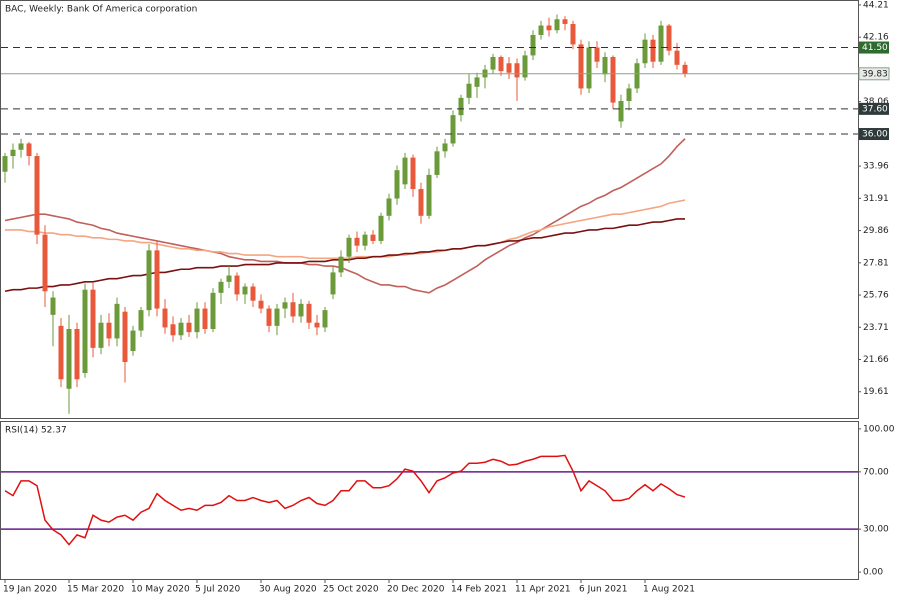 The width and height of the screenshot is (900, 600). What do you see at coordinates (416, 590) in the screenshot?
I see `x-tick-label: 20 Dec 2020` at bounding box center [416, 590].